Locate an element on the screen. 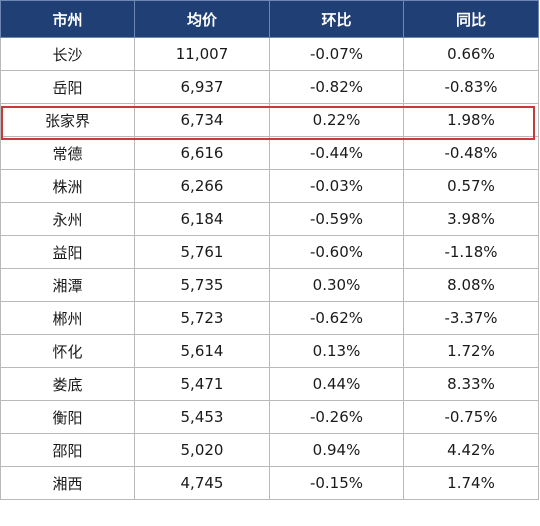  cell-city: 娄底 is located at coordinates (67, 384).